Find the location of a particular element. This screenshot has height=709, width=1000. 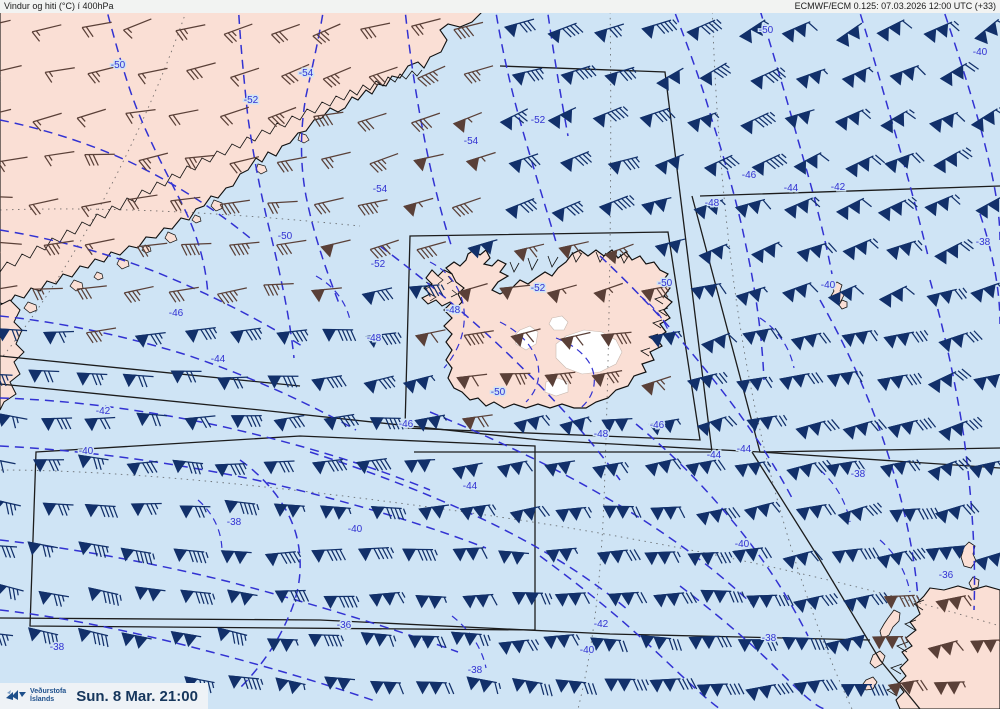

iceland-east-fjords is located at coordinates (654, 326).